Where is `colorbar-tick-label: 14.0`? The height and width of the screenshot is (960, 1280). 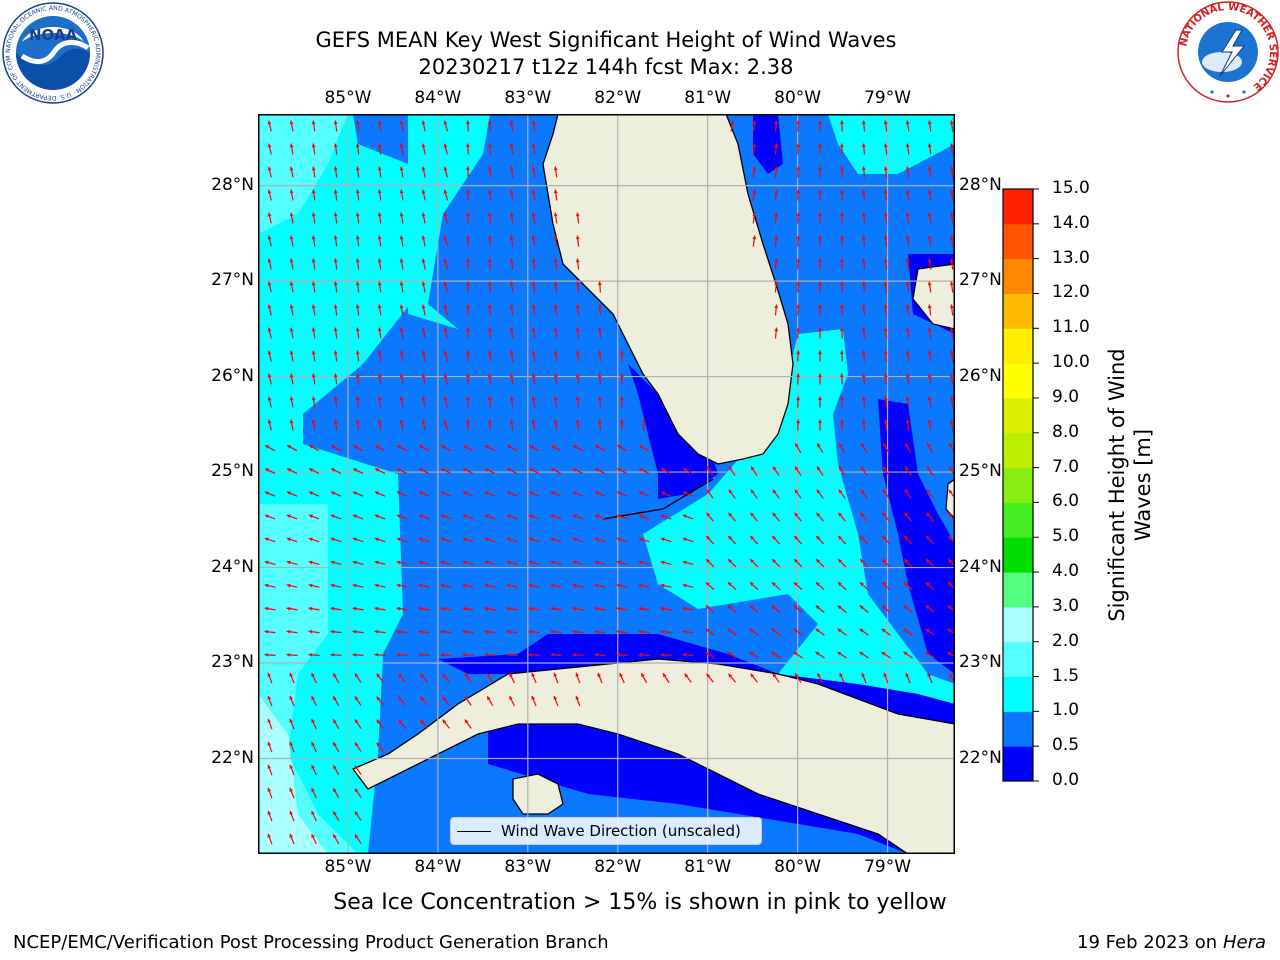 colorbar-tick-label: 14.0 is located at coordinates (1071, 222).